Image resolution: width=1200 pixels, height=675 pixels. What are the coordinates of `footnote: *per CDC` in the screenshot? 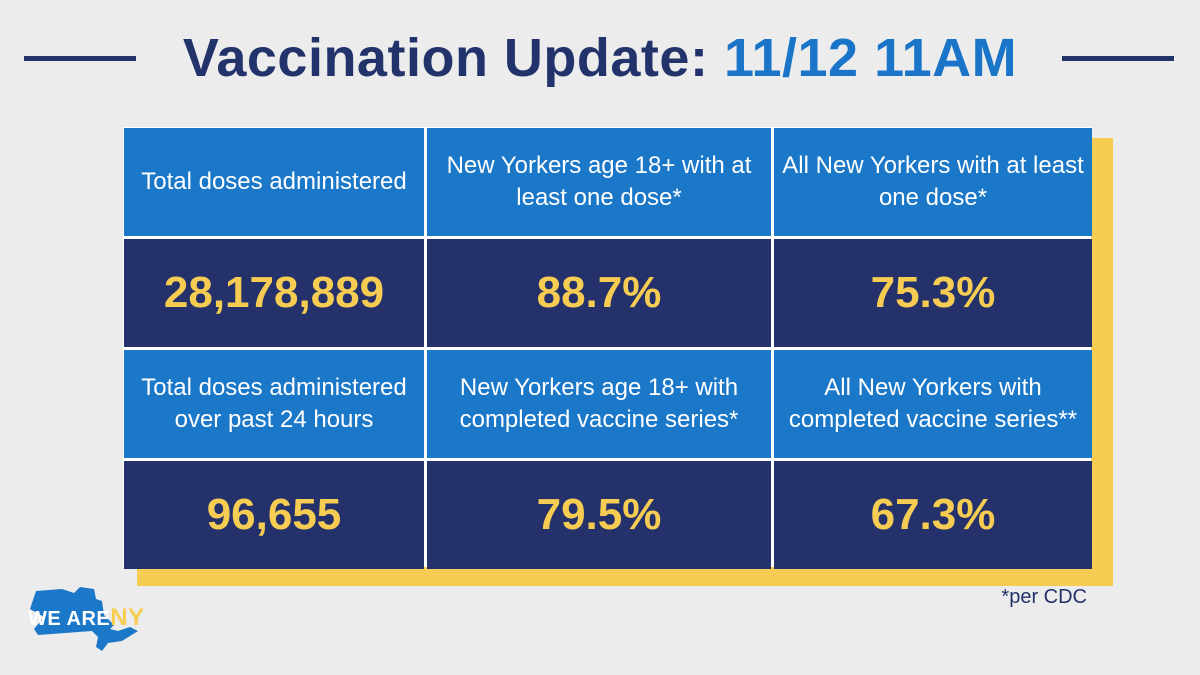 It's located at (1044, 597).